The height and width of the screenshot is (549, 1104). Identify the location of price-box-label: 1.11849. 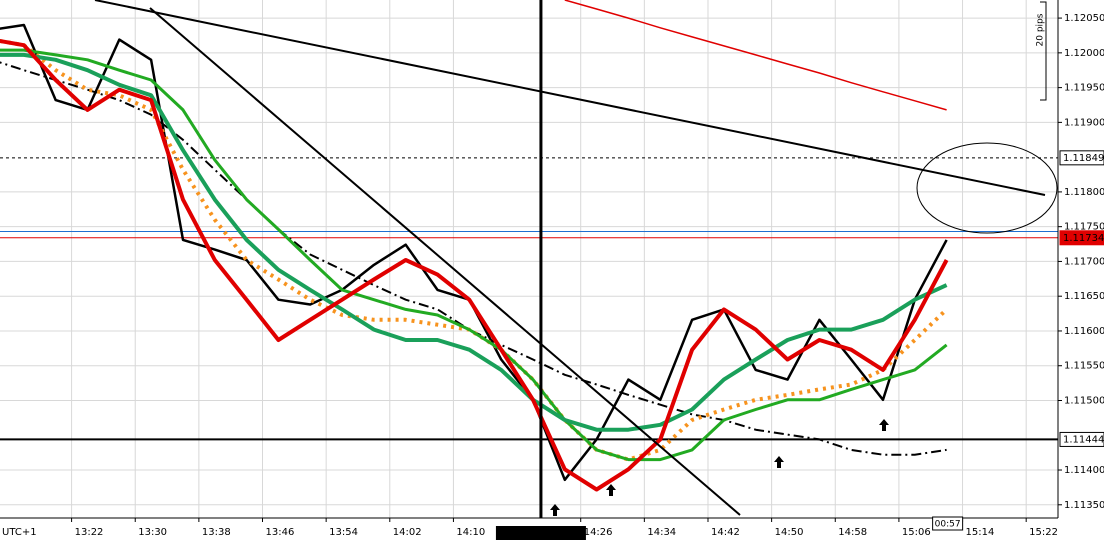
(1083, 158).